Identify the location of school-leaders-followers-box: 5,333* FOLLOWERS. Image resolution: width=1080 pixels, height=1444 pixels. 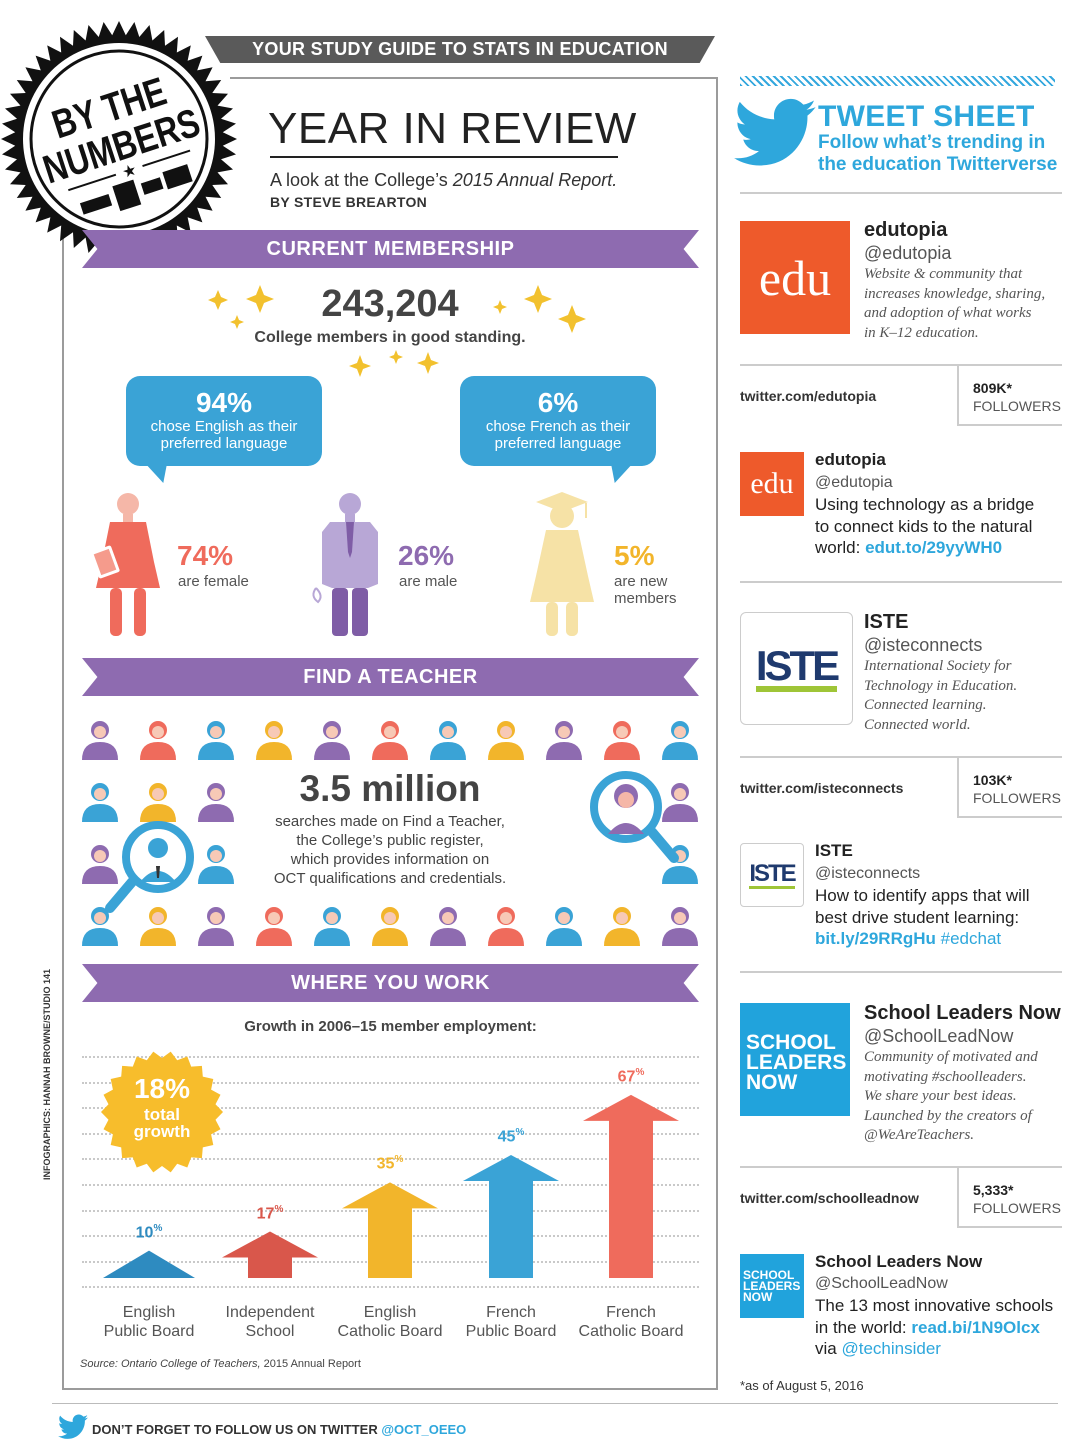
(1009, 1198).